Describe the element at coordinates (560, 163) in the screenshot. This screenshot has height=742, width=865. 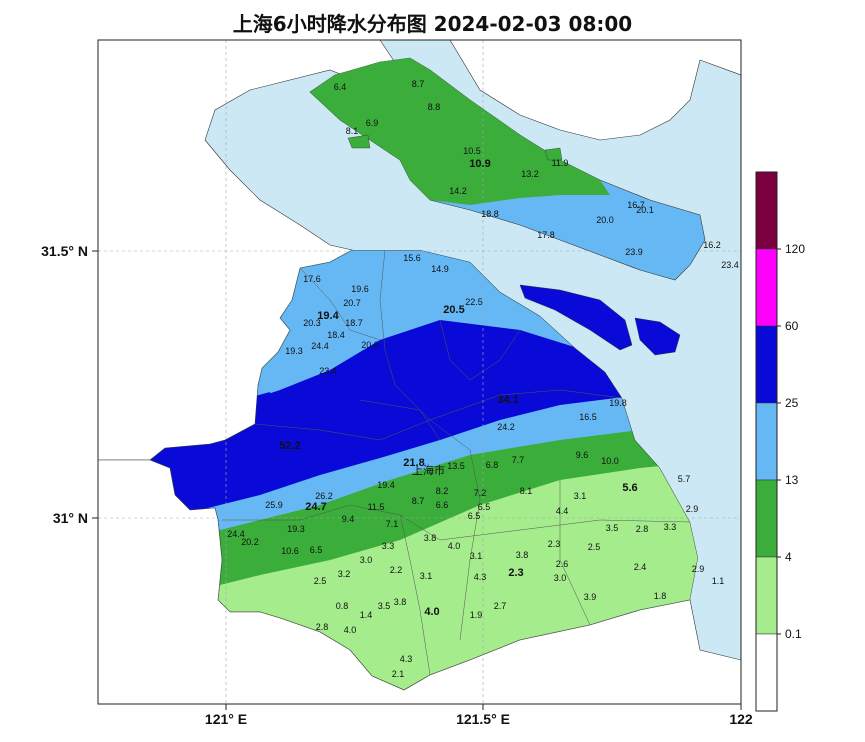
I see `station-value: 11.9` at that location.